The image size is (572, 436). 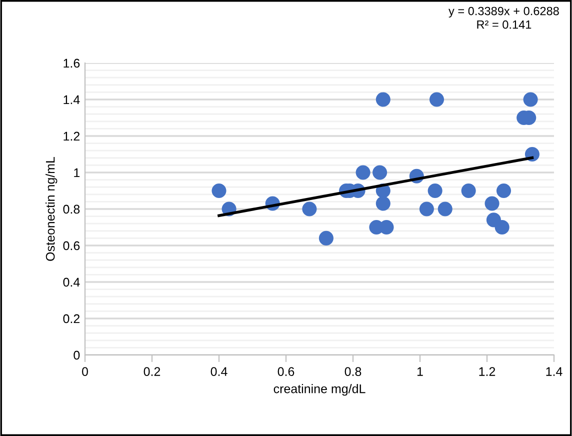 I want to click on x-tick-label: 0, so click(x=85, y=371).